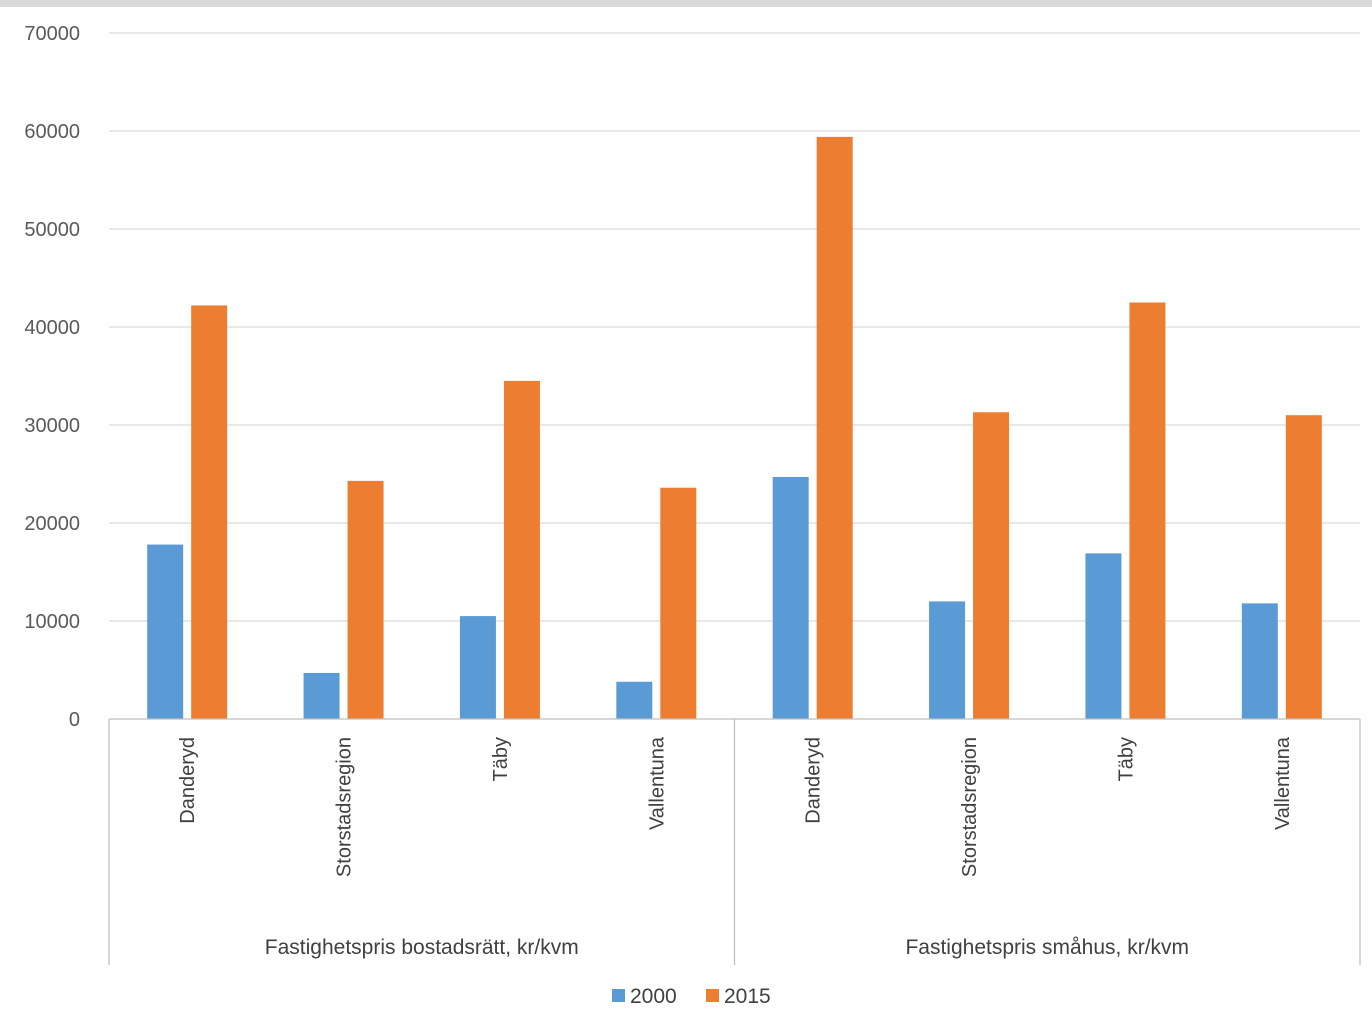 The image size is (1372, 1014). What do you see at coordinates (52, 377) in the screenshot?
I see `y-axis-tick-labels: 0 10000 20000 30000 40000 50000 60000 70000` at bounding box center [52, 377].